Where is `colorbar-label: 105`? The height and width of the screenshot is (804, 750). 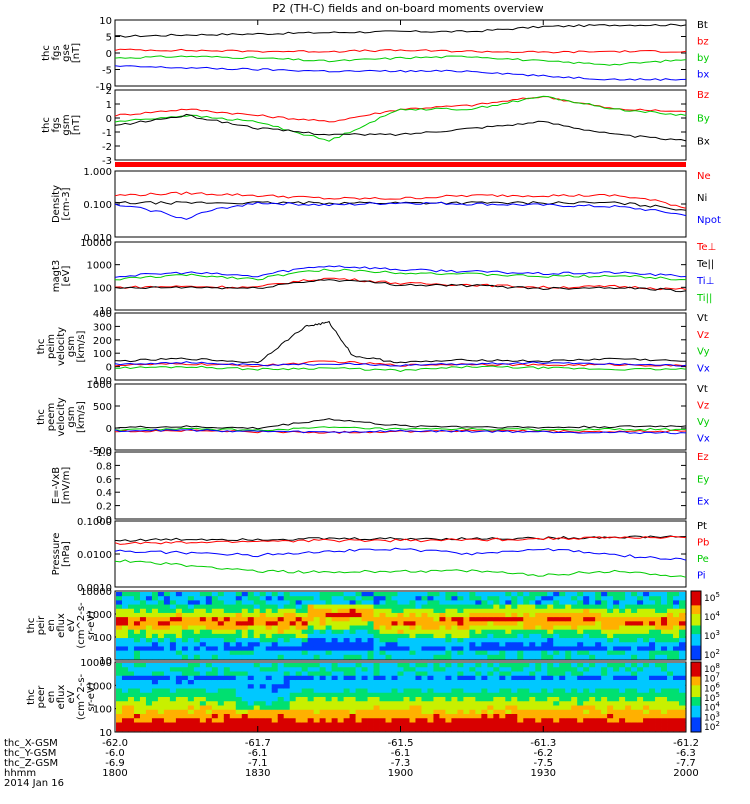
colorbar-label: 105 is located at coordinates (712, 597).